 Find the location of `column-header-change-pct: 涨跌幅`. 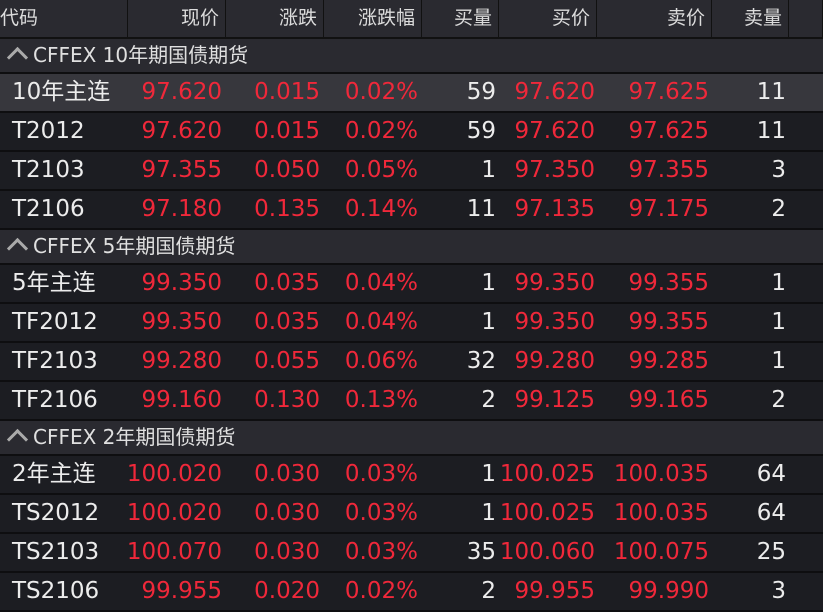

column-header-change-pct: 涨跌幅 is located at coordinates (373, 18).